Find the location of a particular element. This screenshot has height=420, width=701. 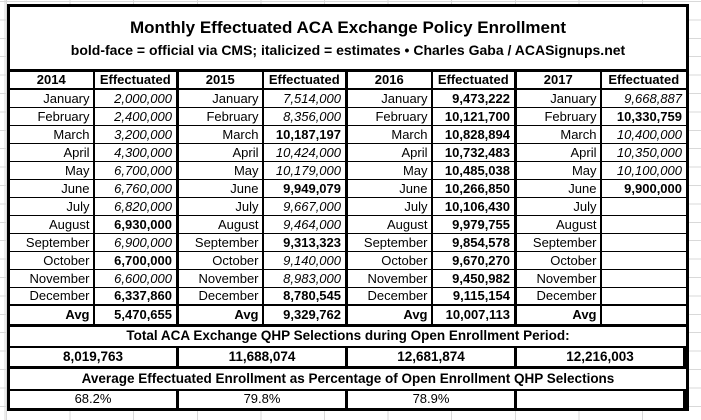

enrollment-value: 4,300,000 is located at coordinates (136, 153).